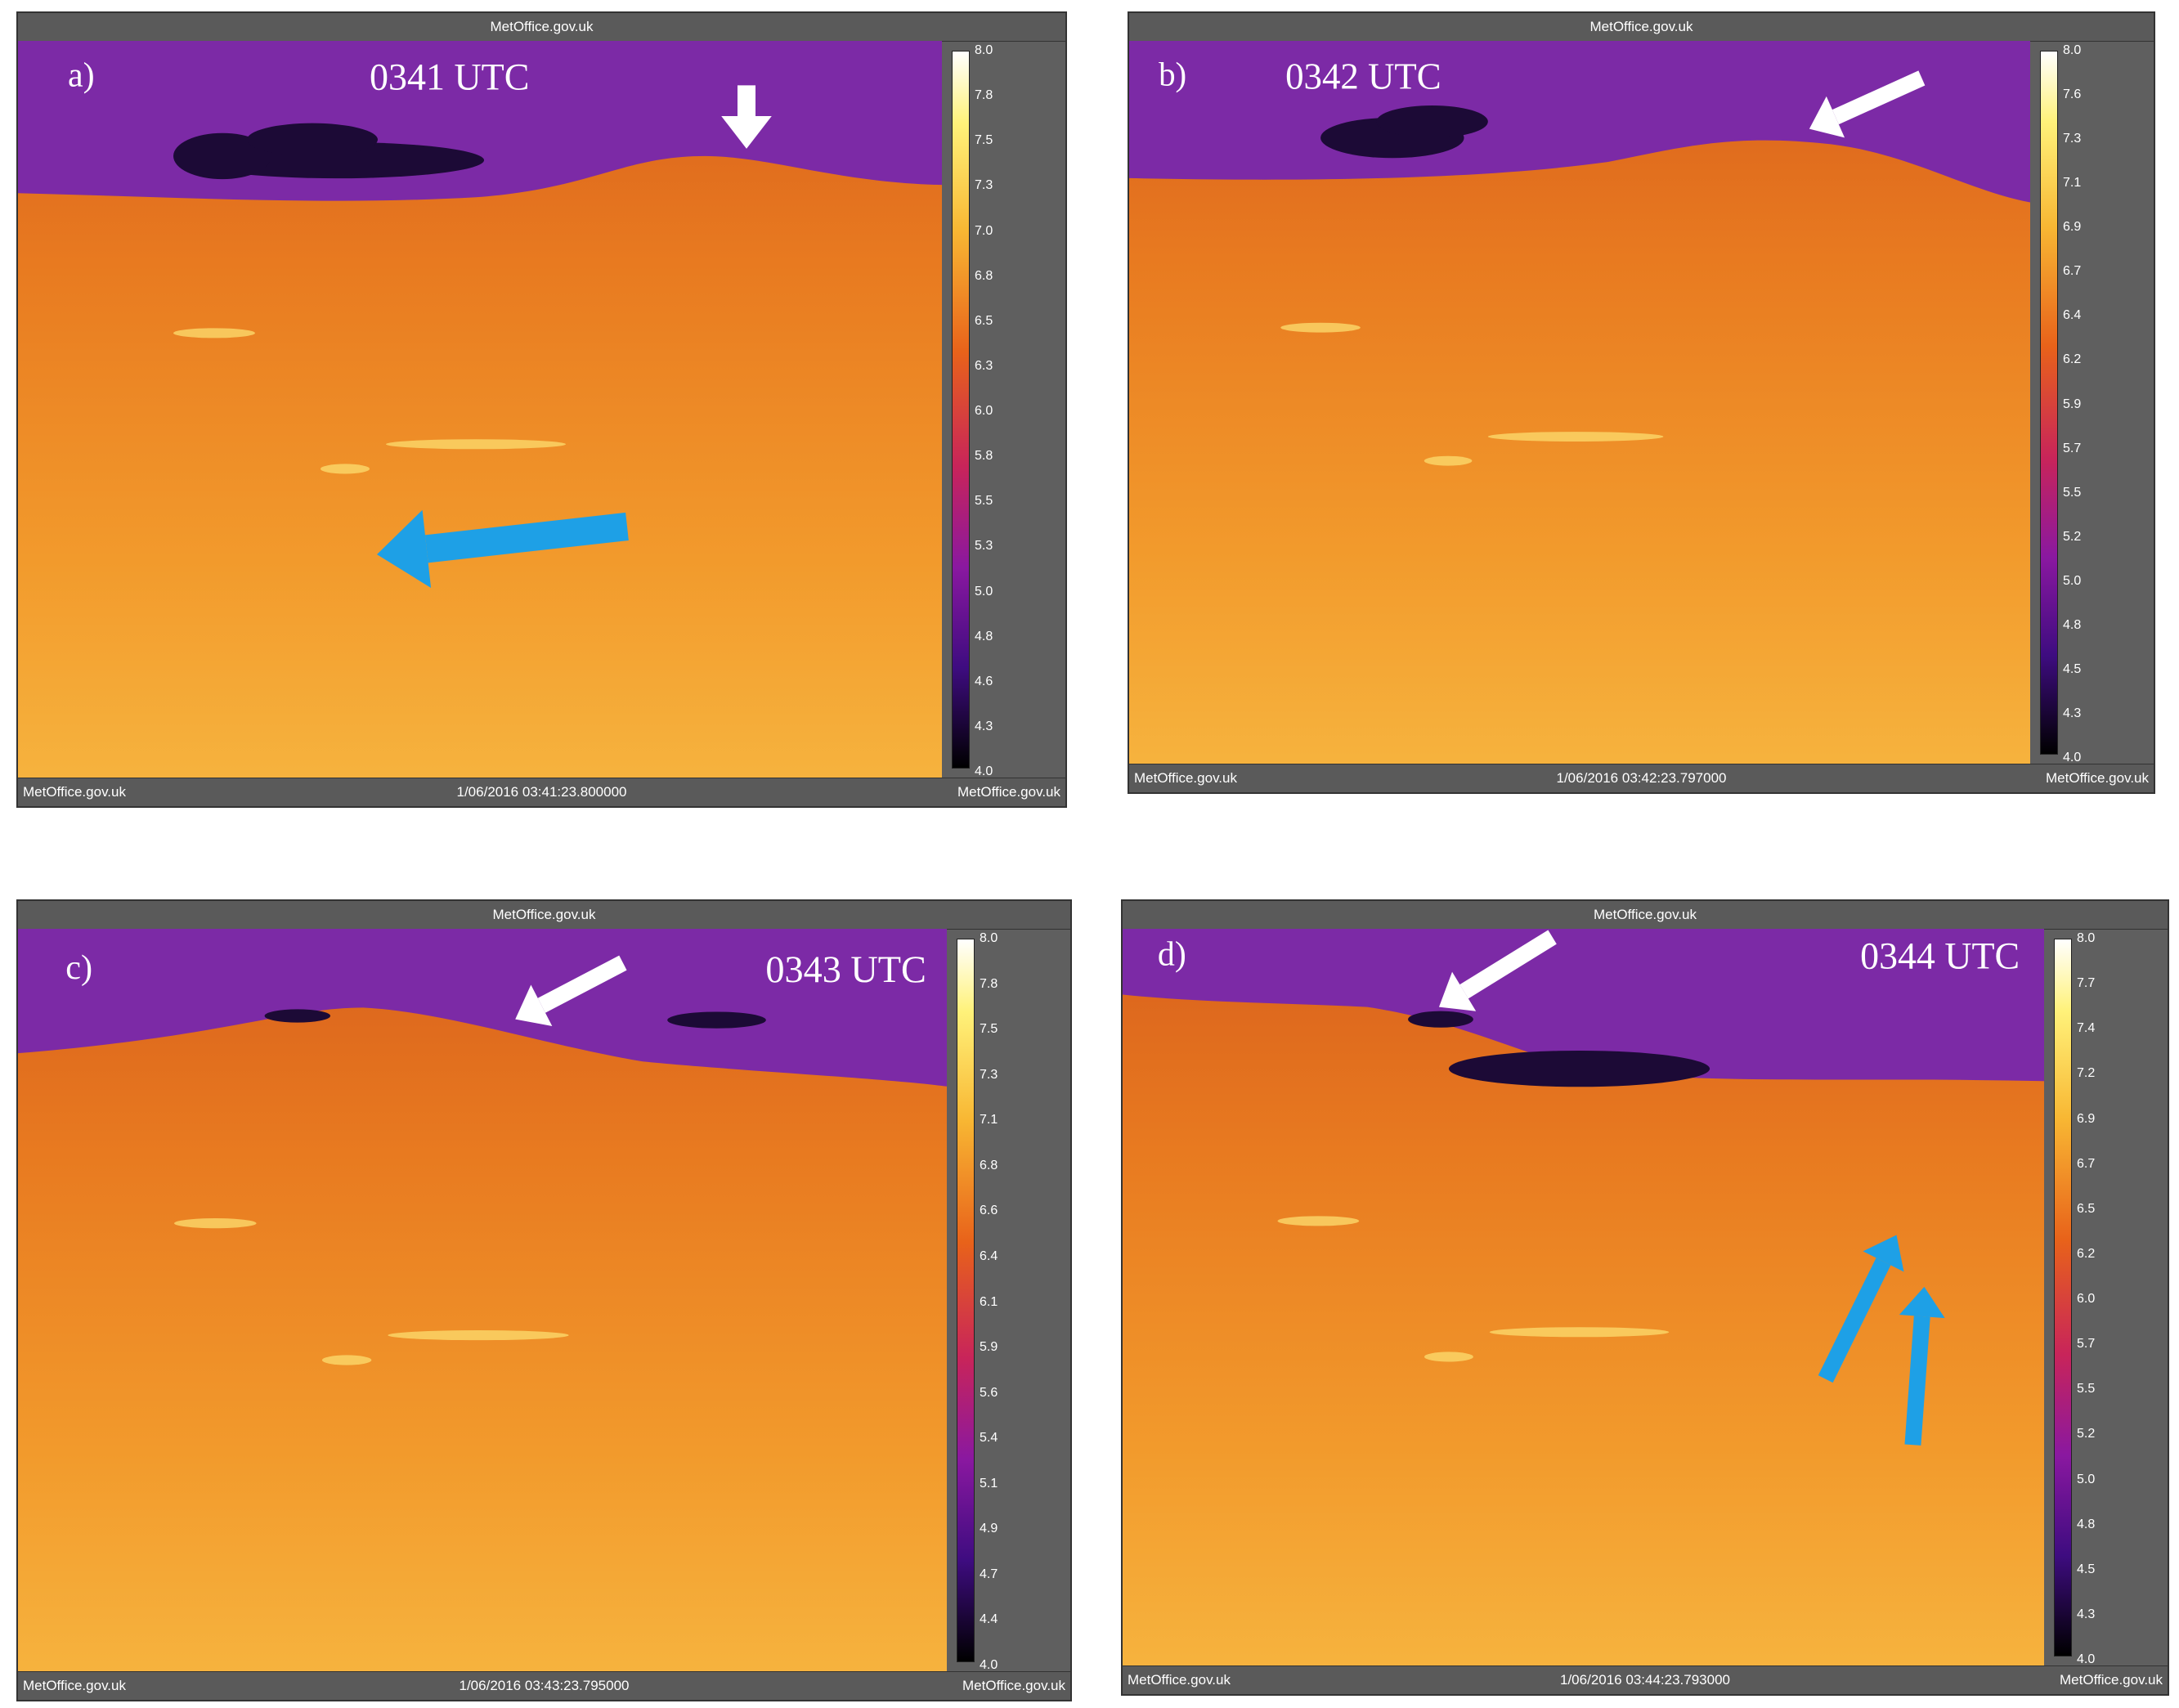  Describe the element at coordinates (2072, 360) in the screenshot. I see `colorbar-tick: 6.2` at that location.